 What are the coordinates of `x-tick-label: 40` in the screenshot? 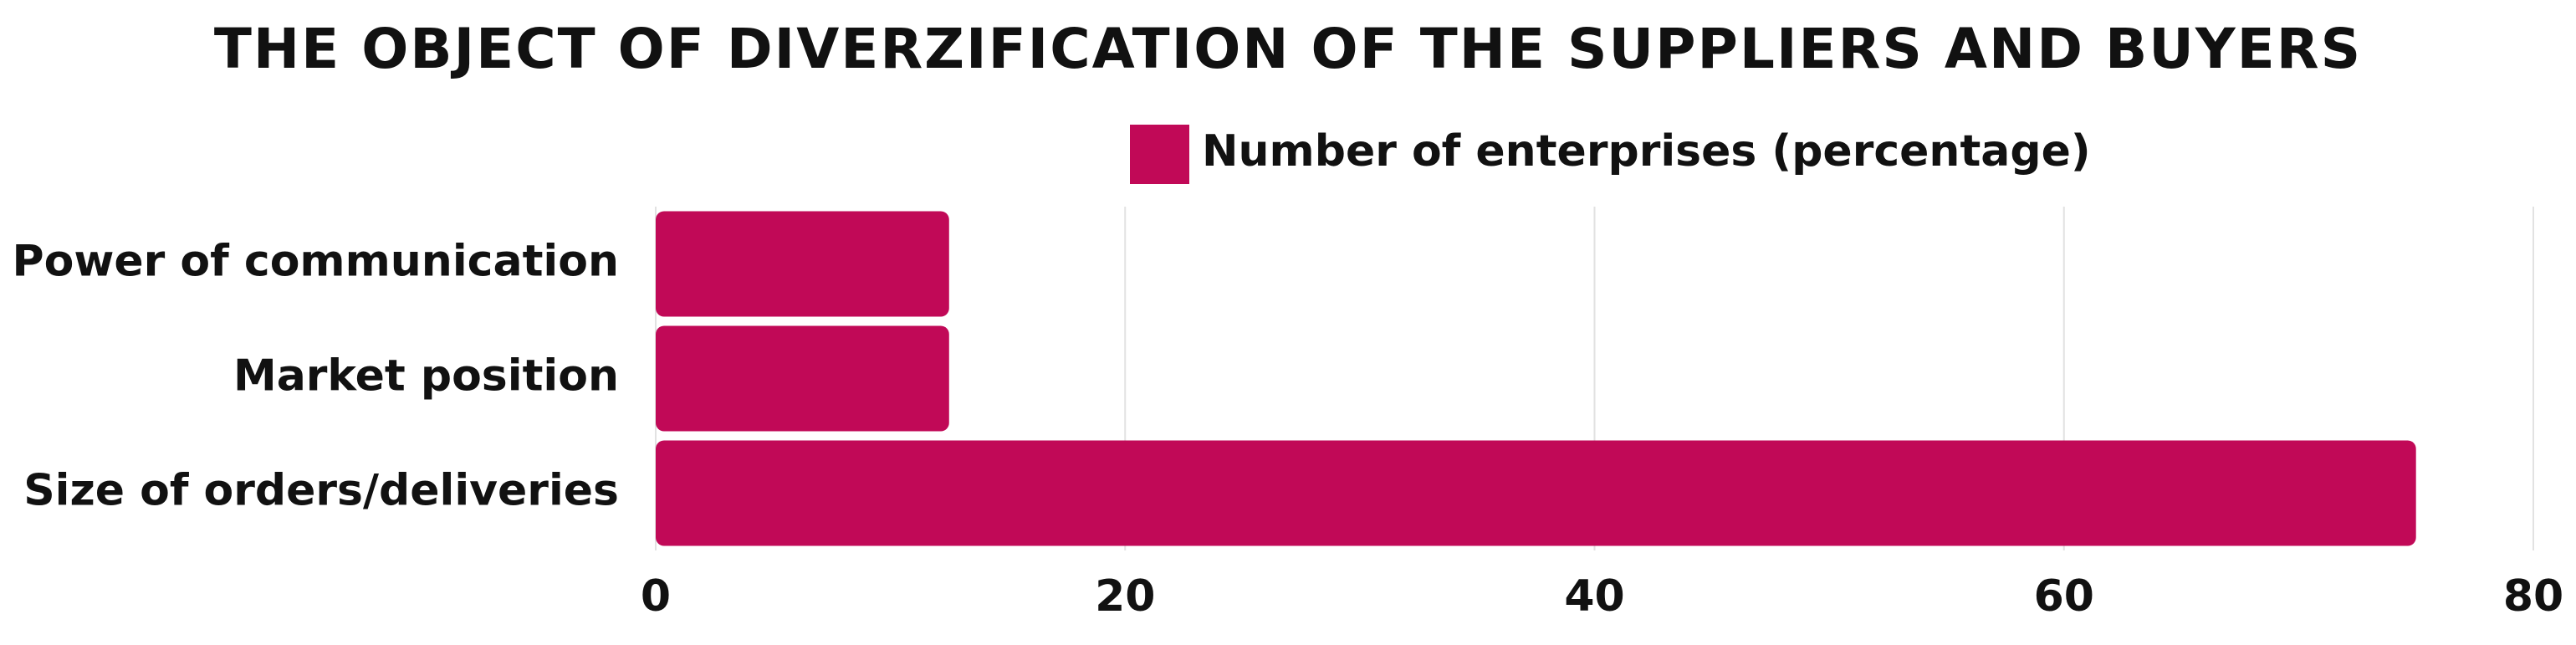 It's located at (1594, 597).